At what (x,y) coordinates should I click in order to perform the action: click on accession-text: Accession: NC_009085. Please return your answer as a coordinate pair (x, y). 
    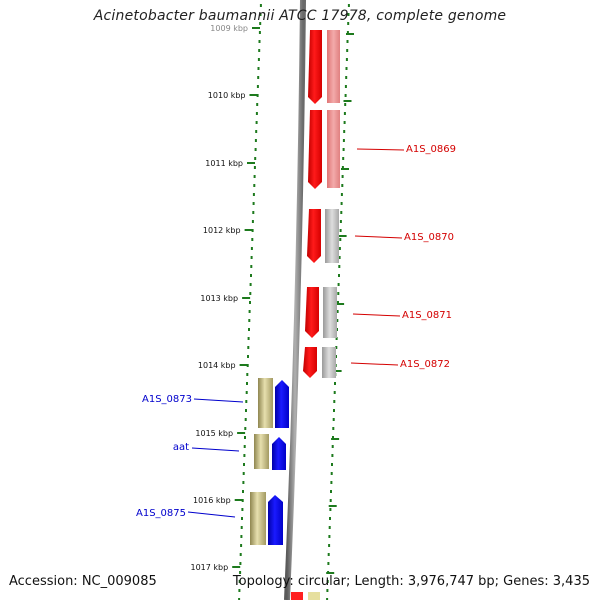
    Looking at the image, I should click on (83, 581).